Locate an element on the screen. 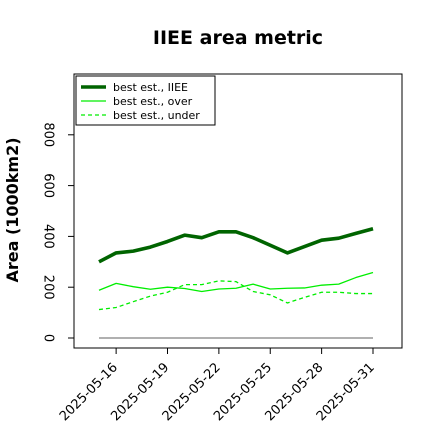 The image size is (440, 440). y-tick-label: 400 is located at coordinates (48, 236).